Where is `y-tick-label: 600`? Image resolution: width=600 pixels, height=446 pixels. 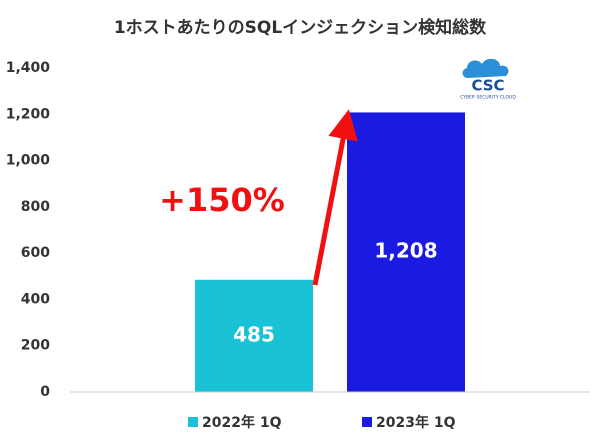
y-tick-label: 600 is located at coordinates (35, 253).